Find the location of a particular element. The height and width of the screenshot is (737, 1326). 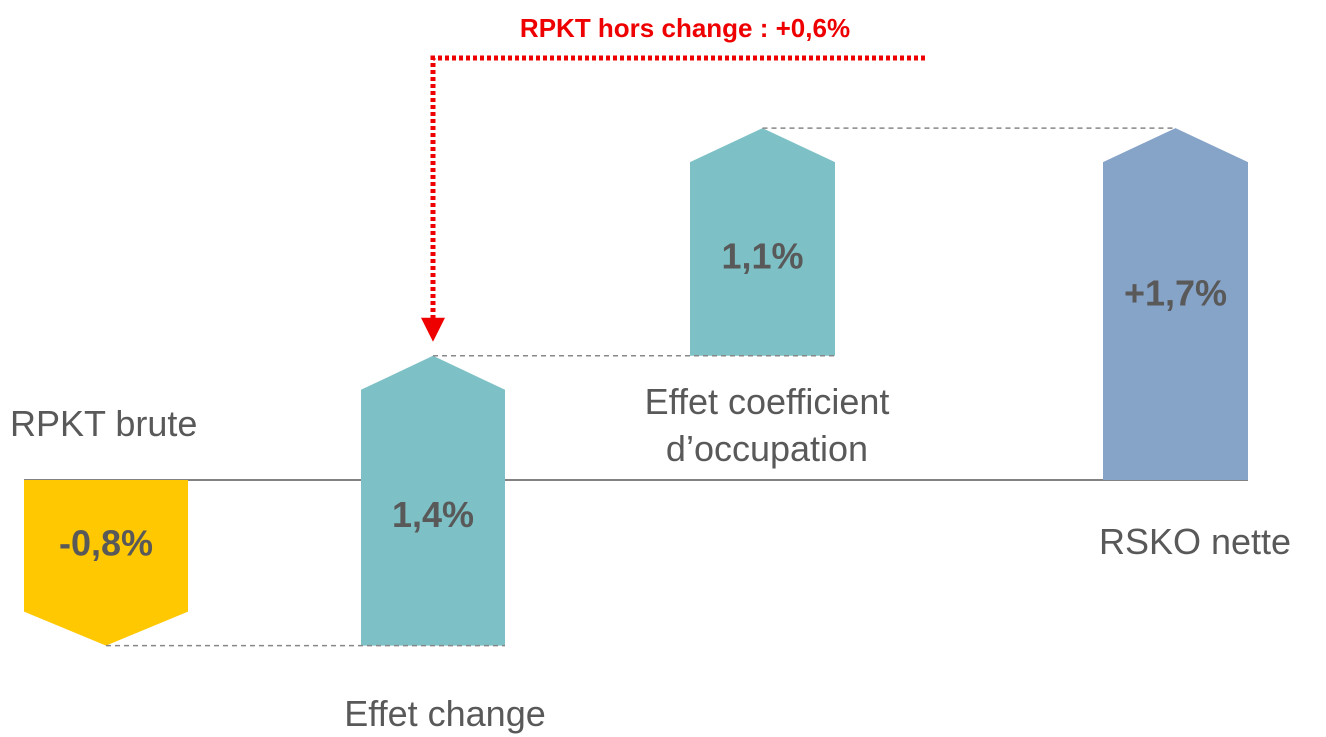

annotation-arrowhead is located at coordinates (433, 329).